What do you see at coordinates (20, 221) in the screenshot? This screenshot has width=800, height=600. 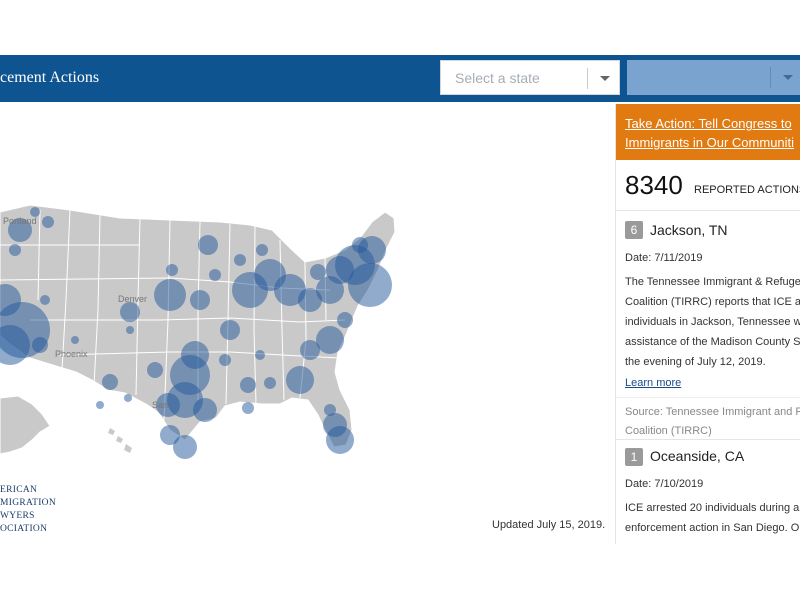 I see `city-label-portland: Portland` at bounding box center [20, 221].